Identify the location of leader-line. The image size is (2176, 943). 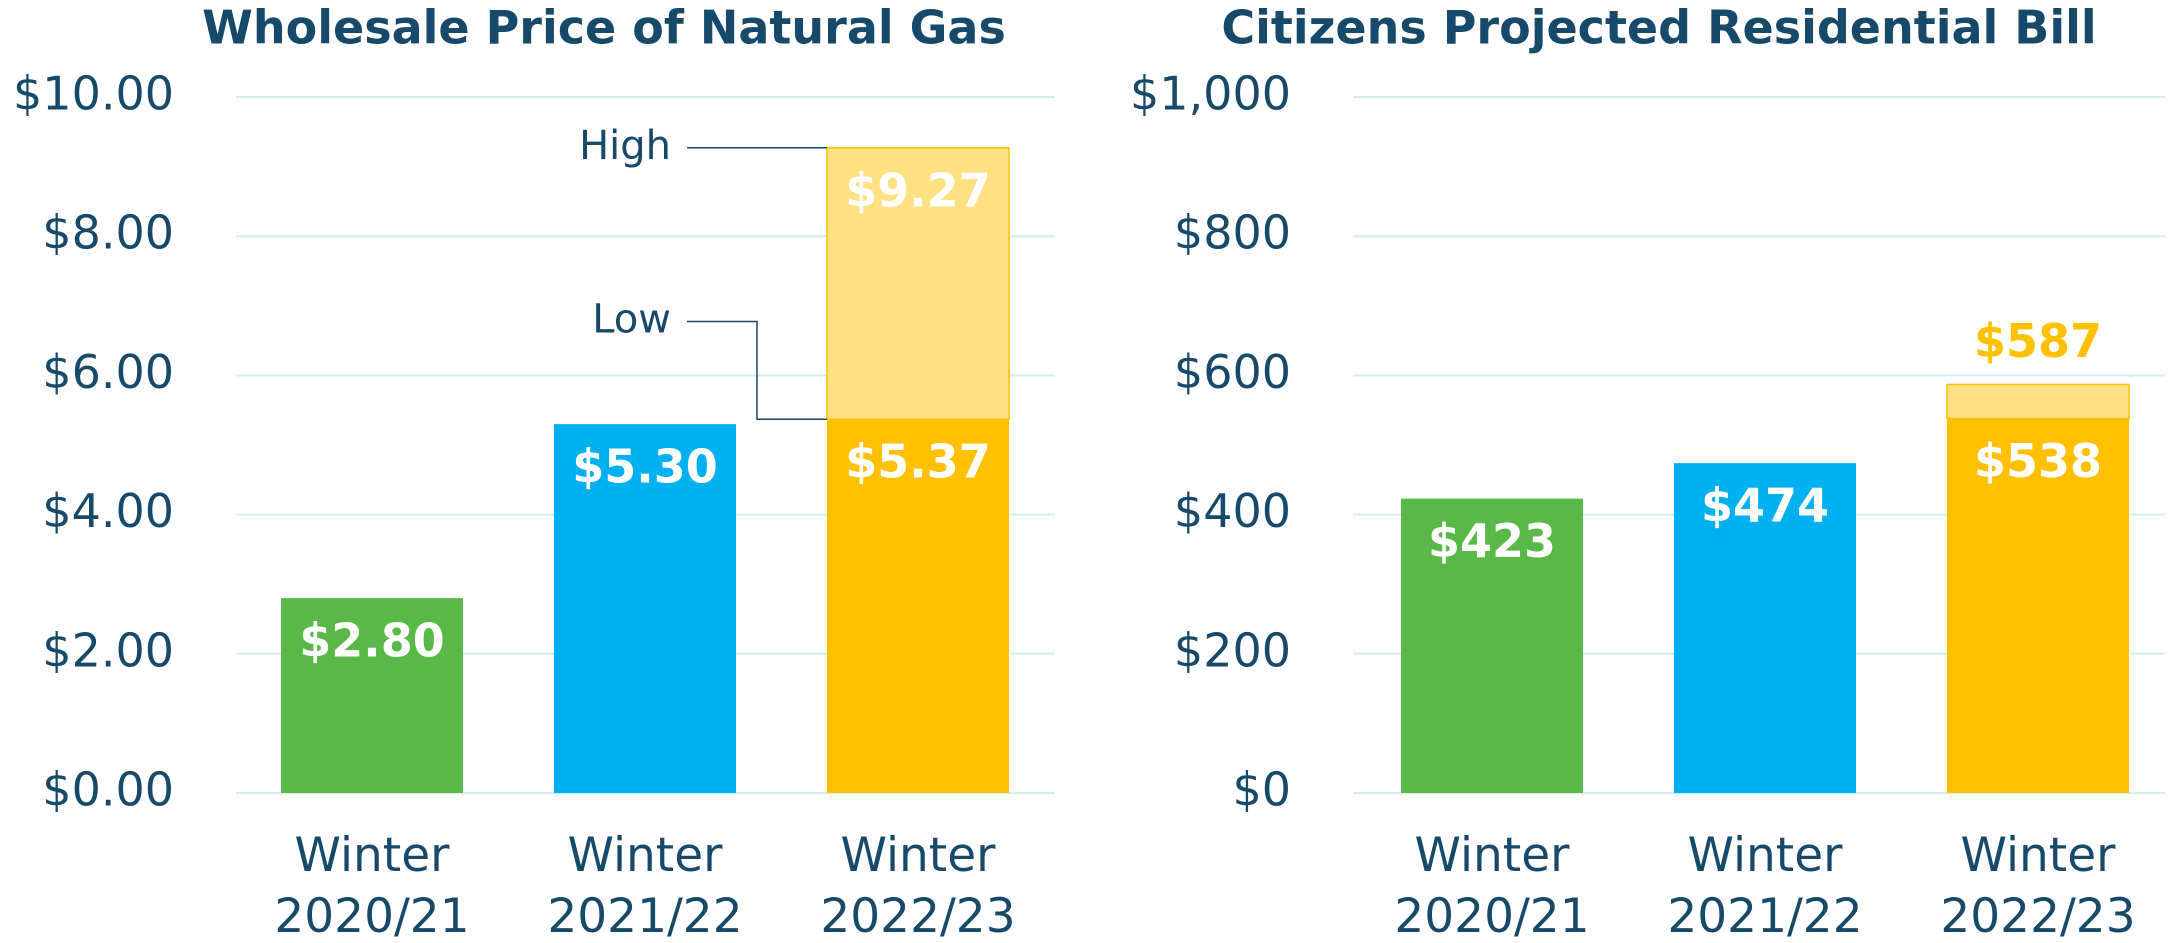
(757, 370).